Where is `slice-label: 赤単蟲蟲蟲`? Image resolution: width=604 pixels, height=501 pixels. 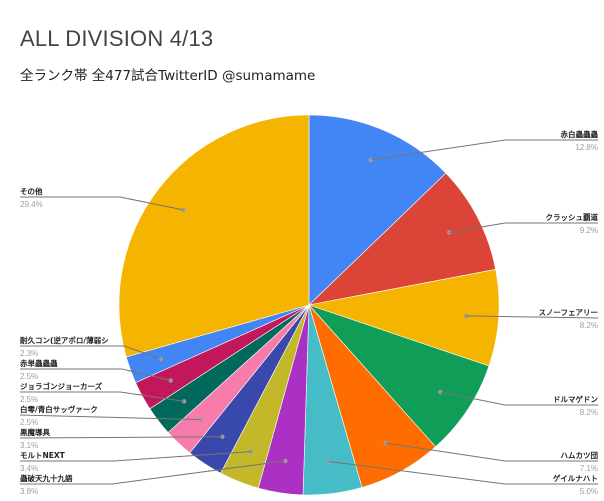
slice-label: 赤単蟲蟲蟲 is located at coordinates (39, 363).